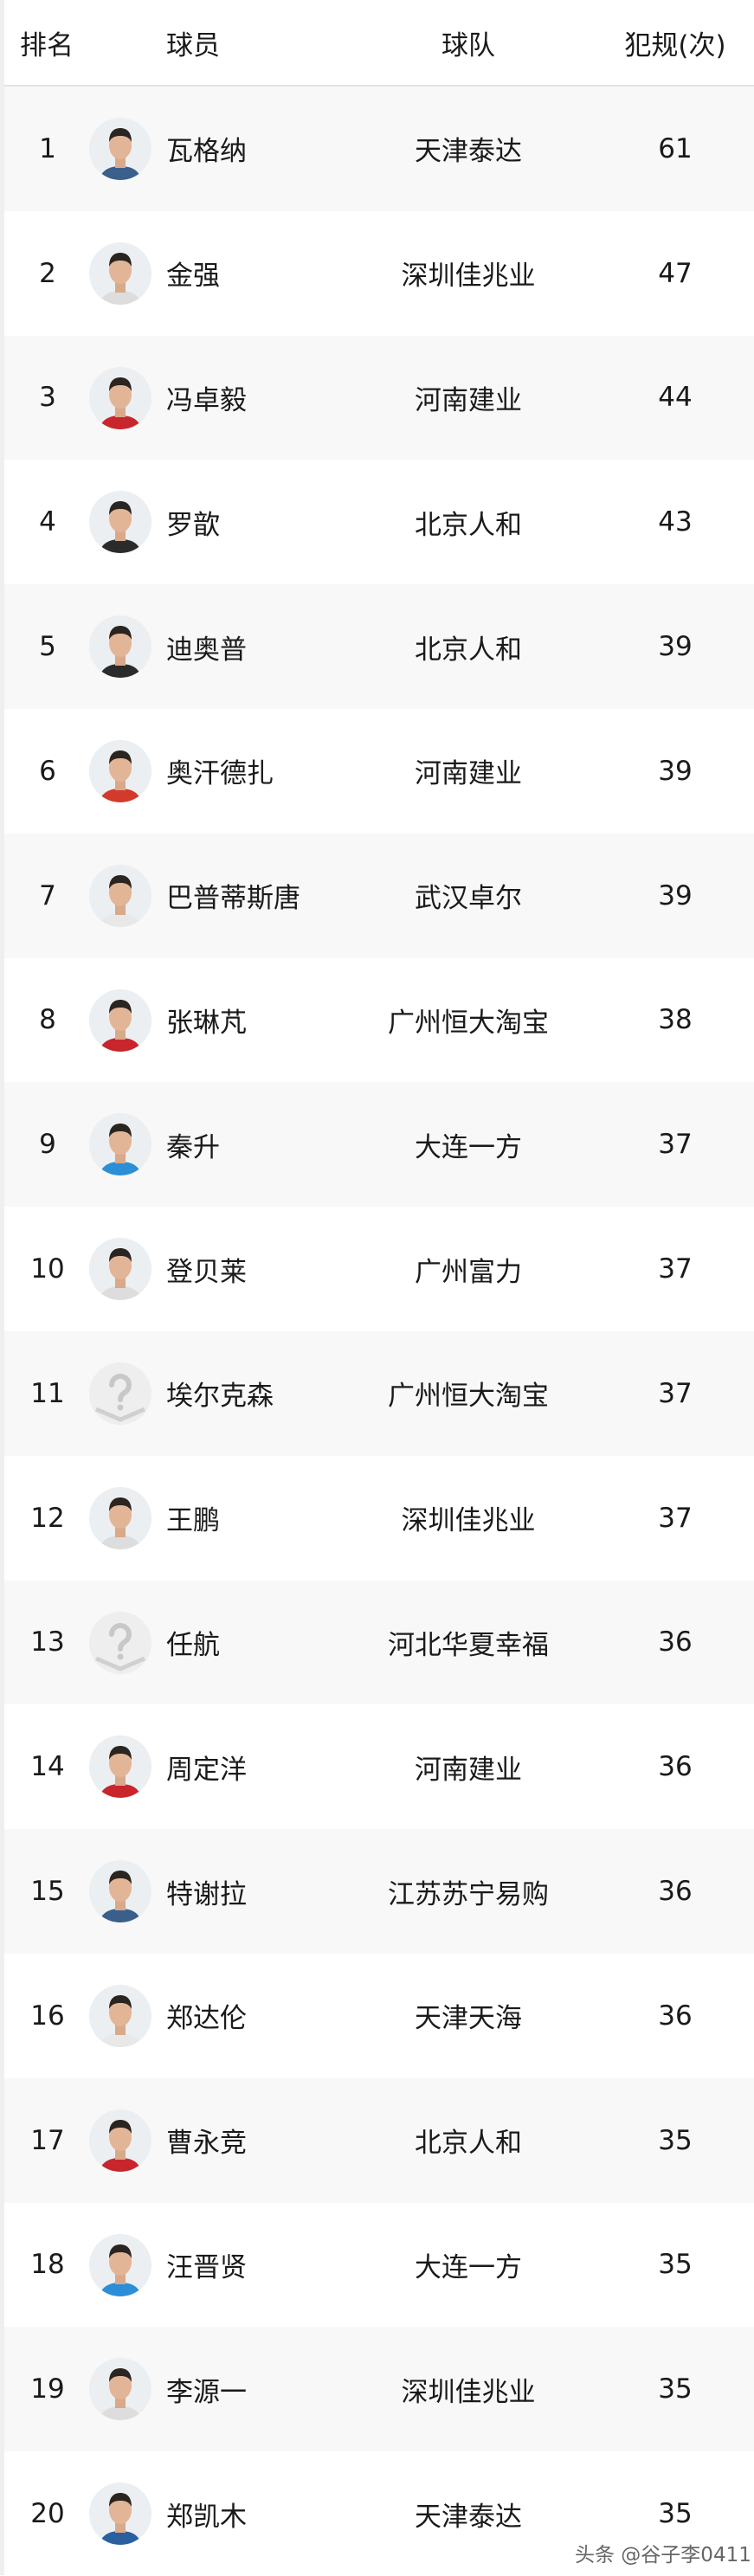 The height and width of the screenshot is (2576, 754). I want to click on table-row: 2 金强 深圳佳兆业 47, so click(379, 273).